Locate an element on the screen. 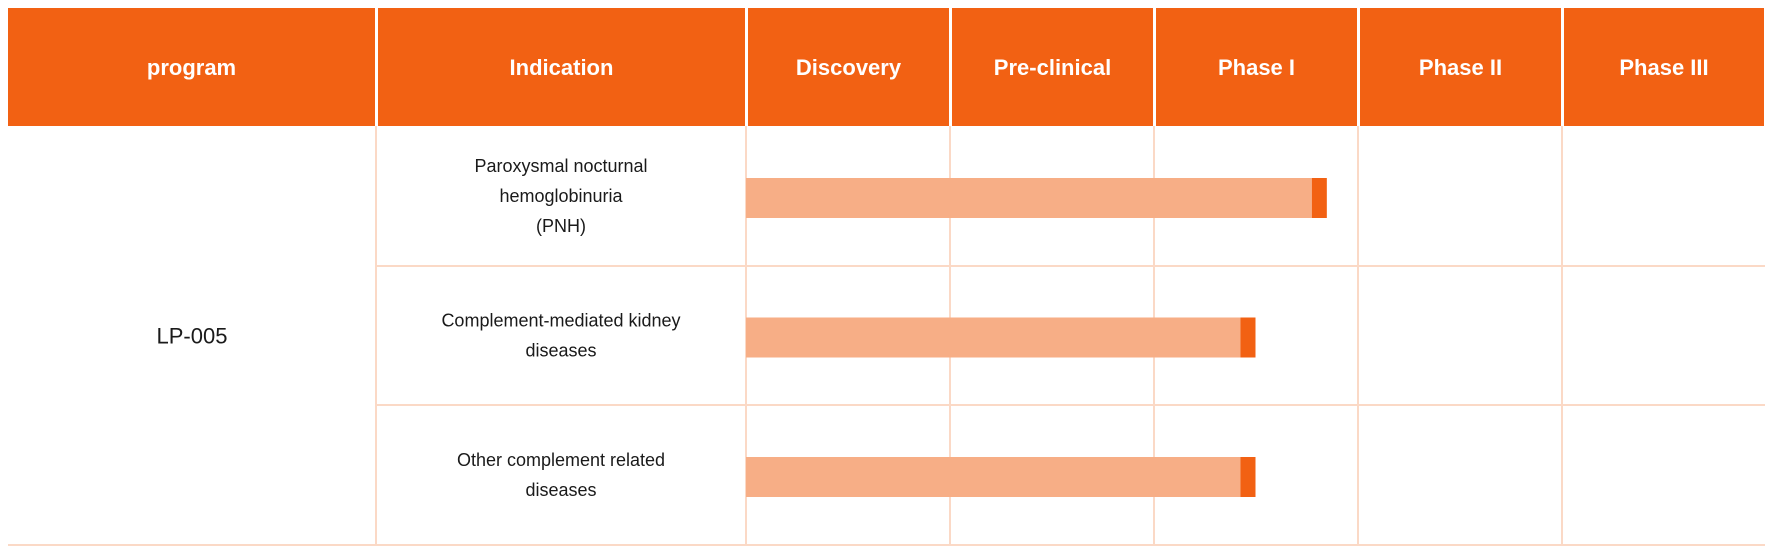 Image resolution: width=1773 pixels, height=560 pixels. header-label-phase-ii: Phase II is located at coordinates (1460, 67).